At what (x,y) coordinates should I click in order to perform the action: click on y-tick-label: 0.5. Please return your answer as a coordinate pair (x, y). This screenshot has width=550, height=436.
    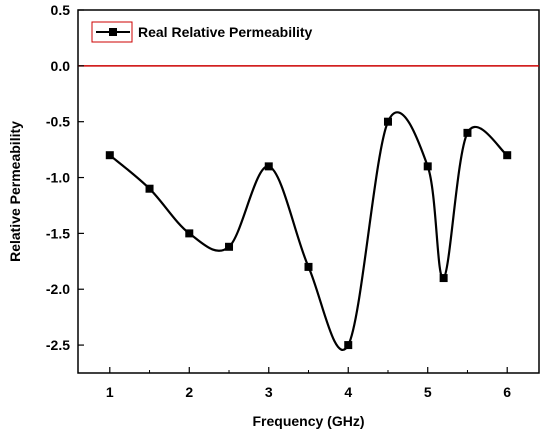
    Looking at the image, I should click on (61, 10).